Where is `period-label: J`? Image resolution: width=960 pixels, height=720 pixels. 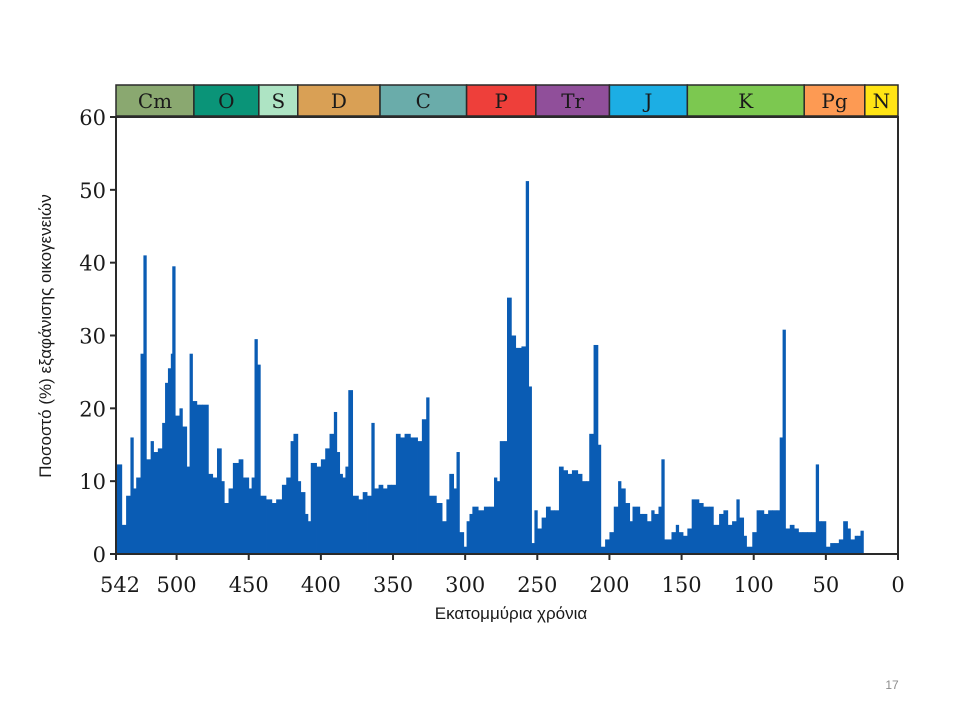
period-label: J is located at coordinates (647, 101).